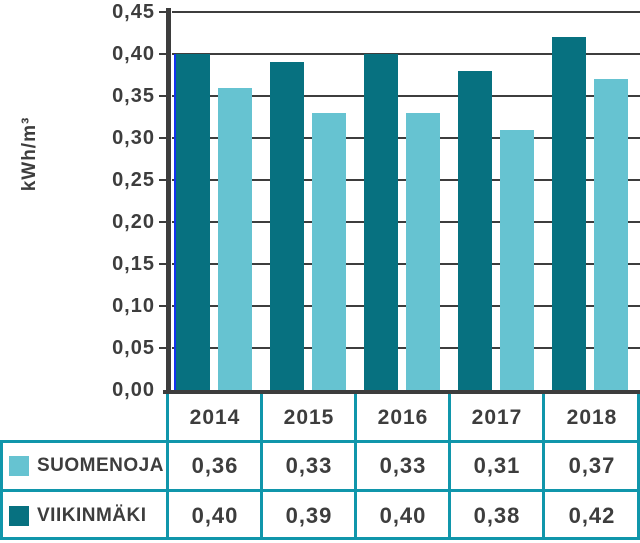  Describe the element at coordinates (1, 490) in the screenshot. I see `table-border-v-left` at that location.